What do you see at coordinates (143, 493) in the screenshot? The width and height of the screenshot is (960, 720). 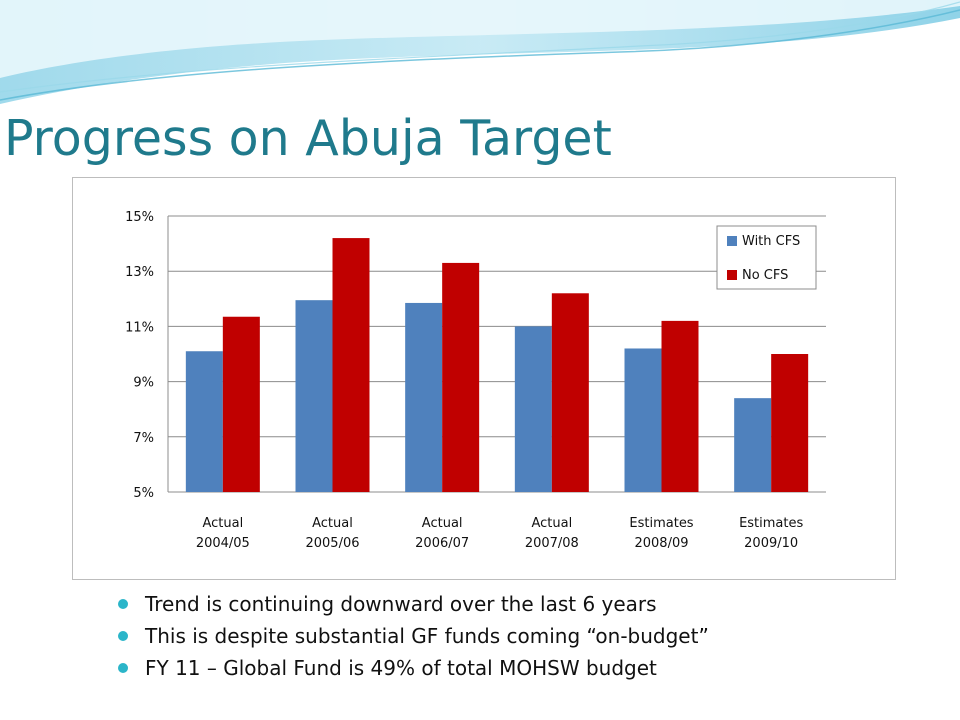 I see `y-tick-label: 5%` at bounding box center [143, 493].